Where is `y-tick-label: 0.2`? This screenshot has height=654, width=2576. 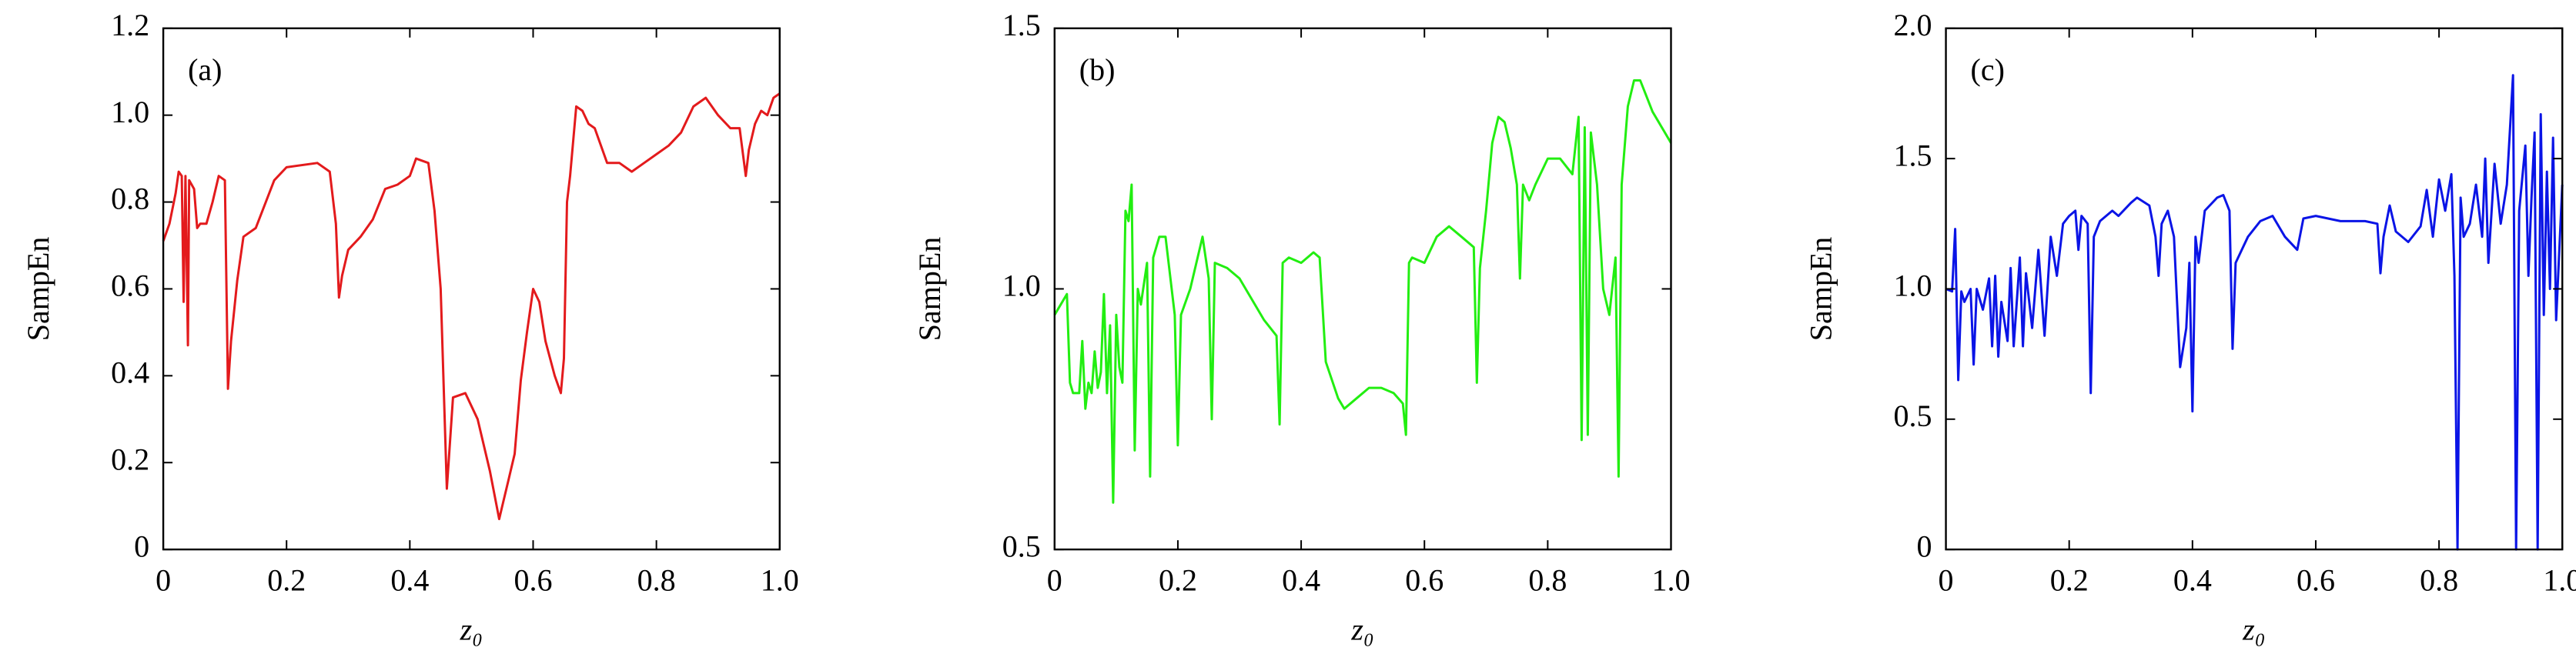 y-tick-label: 0.2 is located at coordinates (130, 459).